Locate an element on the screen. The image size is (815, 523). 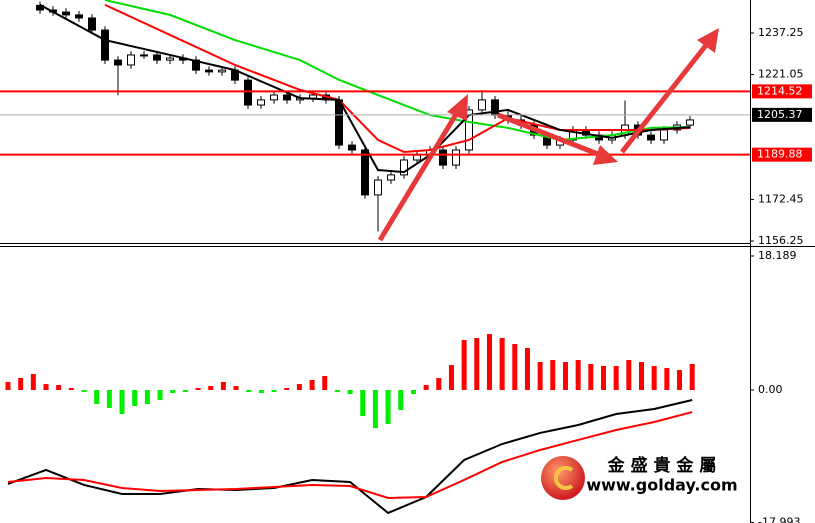
watermark: 金 盛 貴 金 屬 www.golday.com is located at coordinates (639, 477).